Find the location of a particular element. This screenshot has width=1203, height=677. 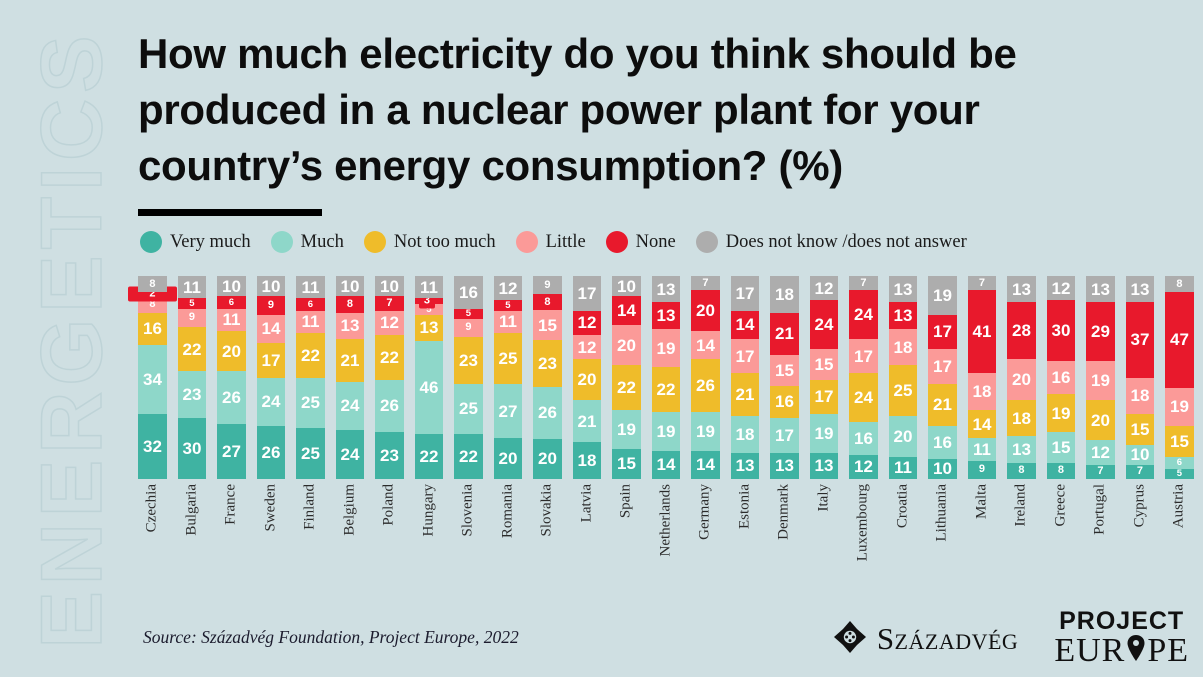

x-axis-label-latvia: Latvia is located at coordinates (586, 503).